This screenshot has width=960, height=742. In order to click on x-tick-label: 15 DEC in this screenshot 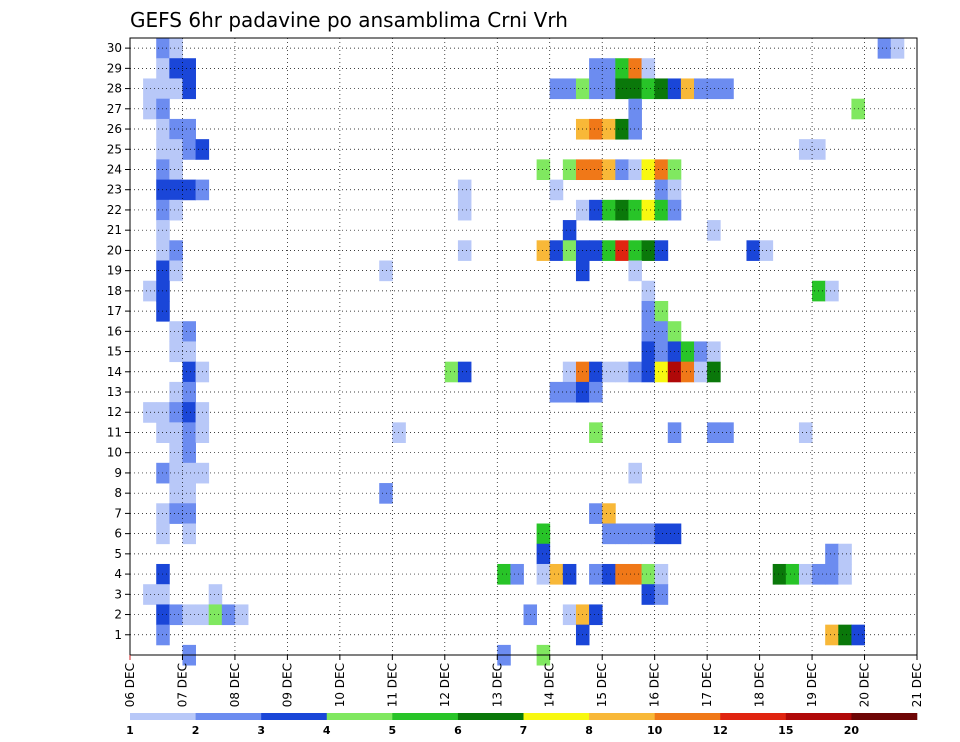, I will do `click(602, 685)`.